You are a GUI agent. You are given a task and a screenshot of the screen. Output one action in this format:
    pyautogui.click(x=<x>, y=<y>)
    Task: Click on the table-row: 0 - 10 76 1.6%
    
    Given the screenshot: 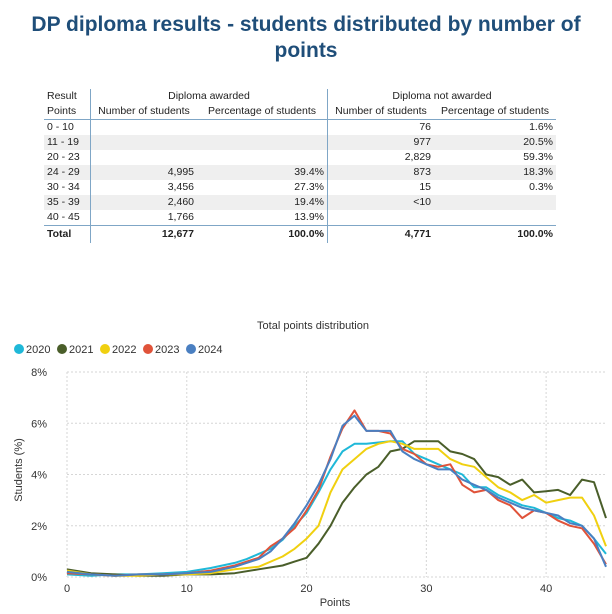 What is the action you would take?
    pyautogui.click(x=300, y=127)
    